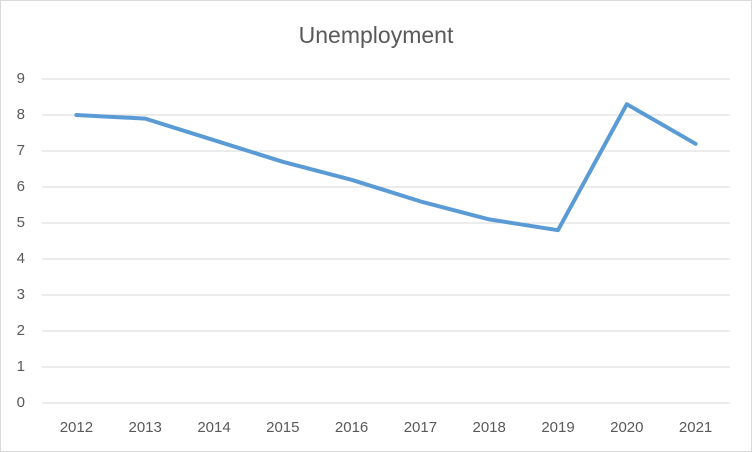  Describe the element at coordinates (21, 114) in the screenshot. I see `y-tick-label: 8` at that location.